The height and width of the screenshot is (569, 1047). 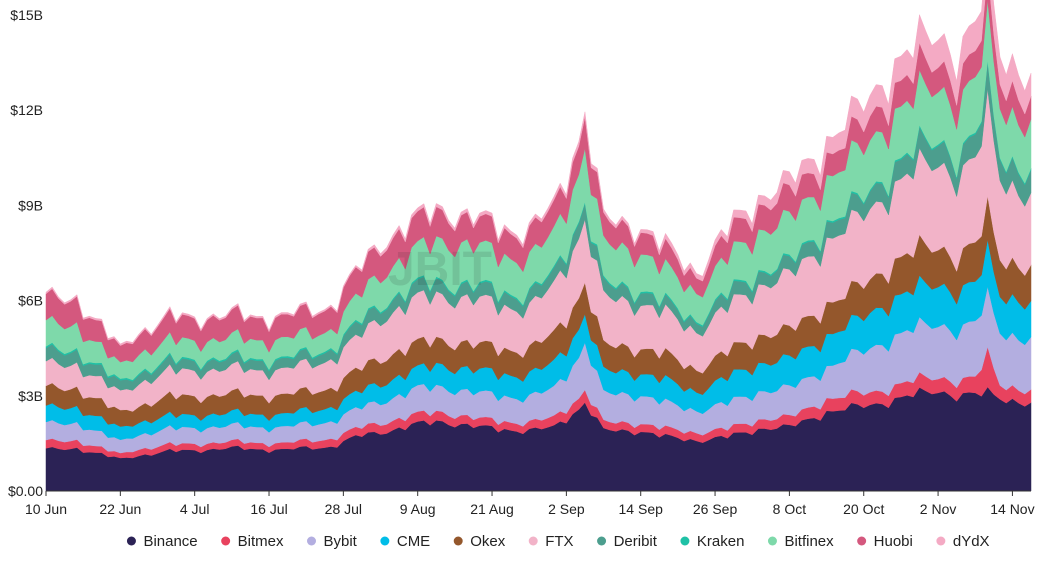 I want to click on x-tick-label: 2 Sep, so click(x=566, y=509).